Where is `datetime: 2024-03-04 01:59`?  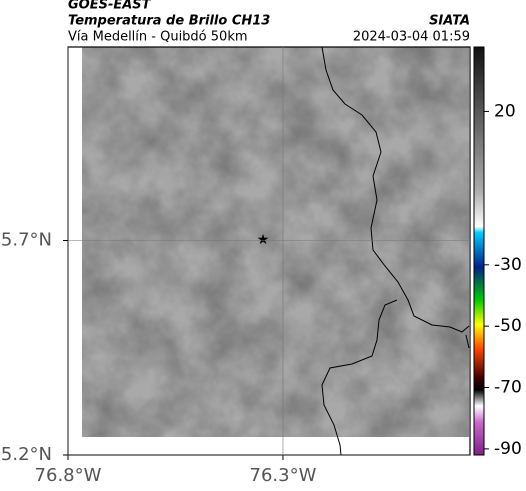
datetime: 2024-03-04 01:59 is located at coordinates (411, 37).